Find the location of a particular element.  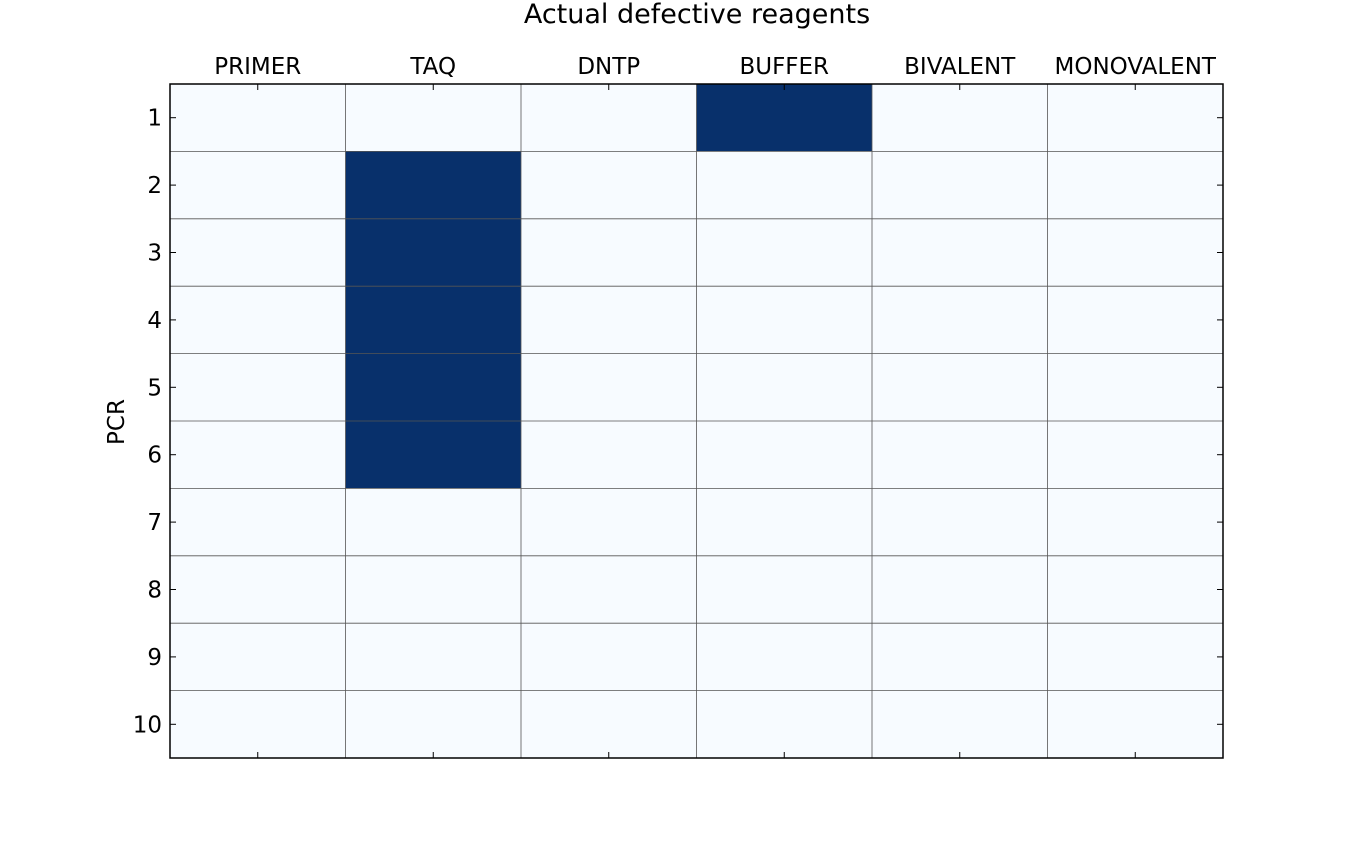

heatmap-cell-r4-primer is located at coordinates (258, 320).